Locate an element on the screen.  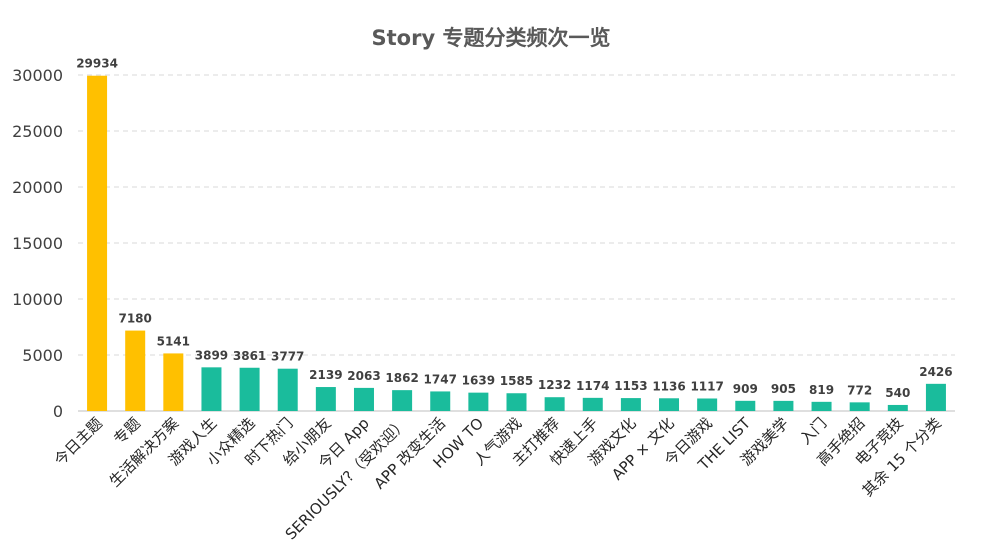
data-label: 1174 is located at coordinates (592, 386).